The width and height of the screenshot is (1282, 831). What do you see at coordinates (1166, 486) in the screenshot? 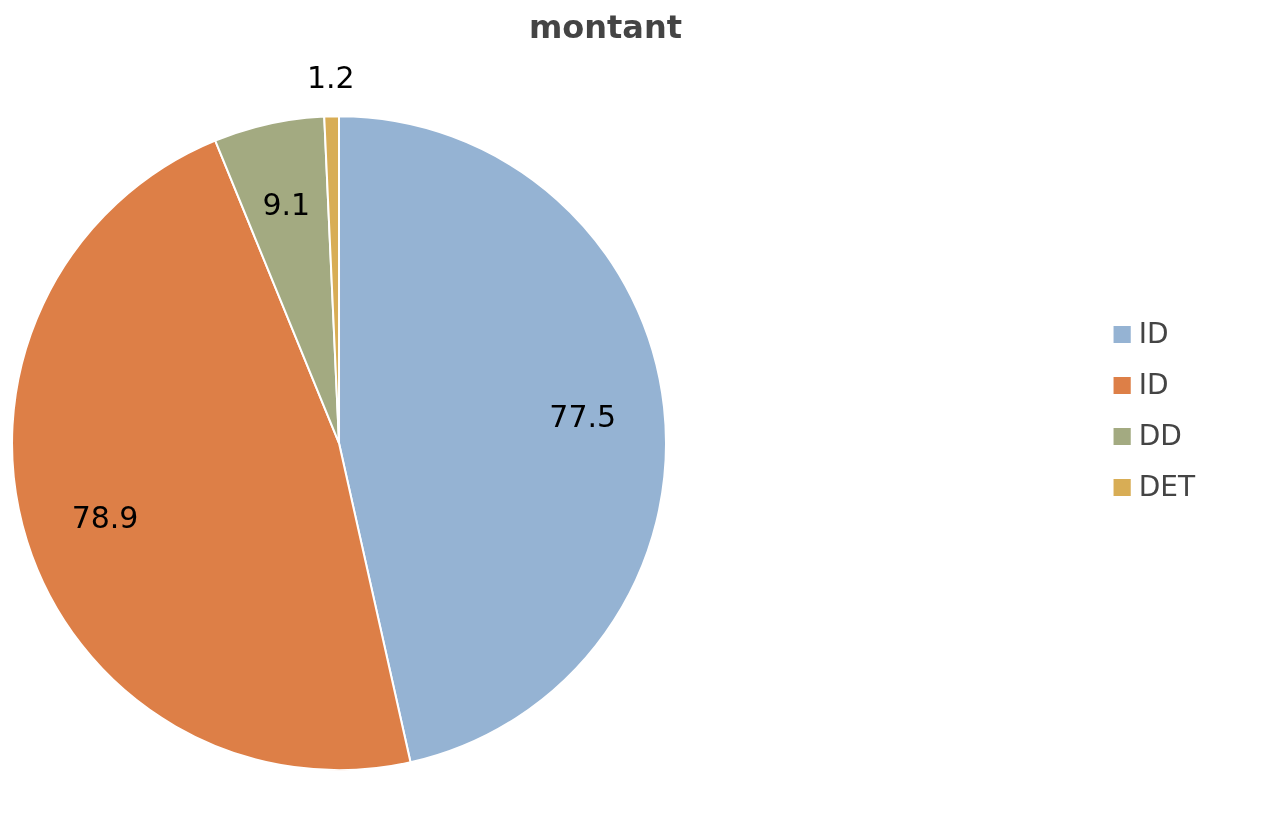
I see `legend-label: DET` at bounding box center [1166, 486].